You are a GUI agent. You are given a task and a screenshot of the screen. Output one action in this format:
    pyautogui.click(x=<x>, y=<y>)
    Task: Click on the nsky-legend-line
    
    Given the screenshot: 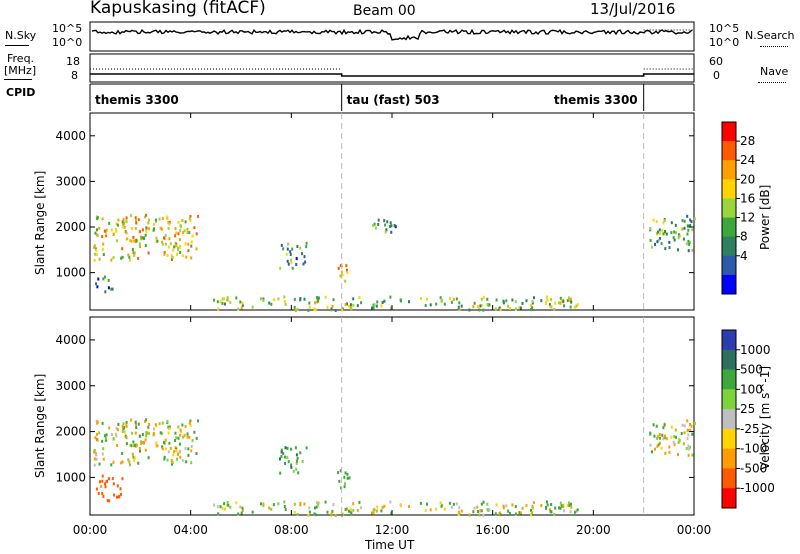 What is the action you would take?
    pyautogui.click(x=17, y=45)
    